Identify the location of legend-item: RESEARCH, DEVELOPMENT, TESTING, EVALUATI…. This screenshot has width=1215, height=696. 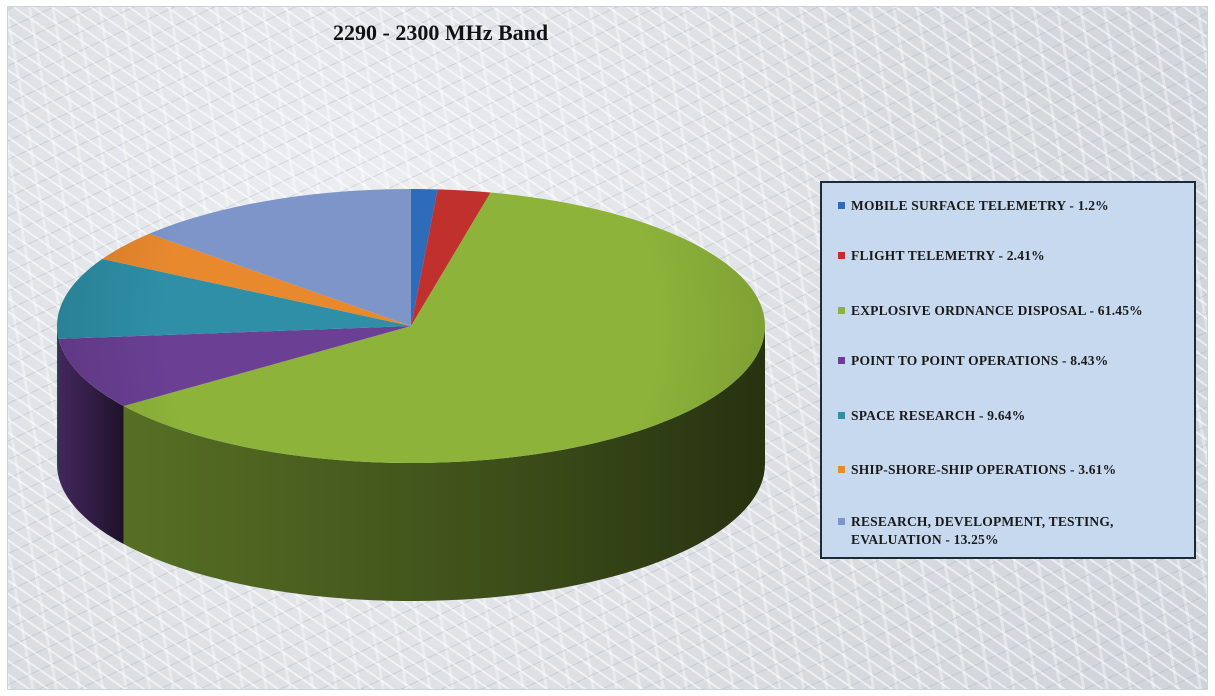
(1012, 531).